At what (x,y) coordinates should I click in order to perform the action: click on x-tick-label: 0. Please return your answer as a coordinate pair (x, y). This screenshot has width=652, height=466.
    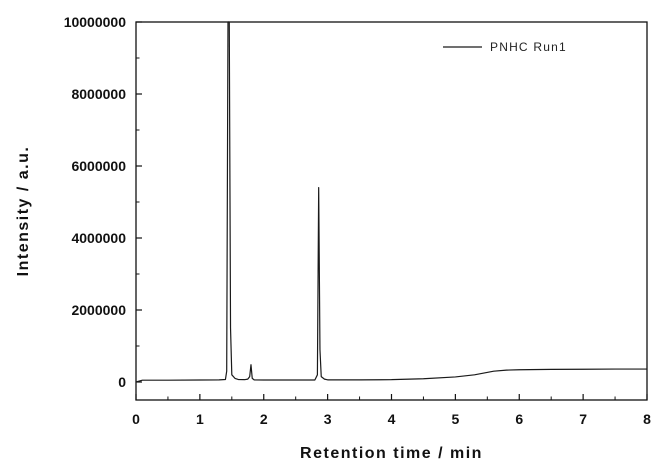
    Looking at the image, I should click on (136, 419).